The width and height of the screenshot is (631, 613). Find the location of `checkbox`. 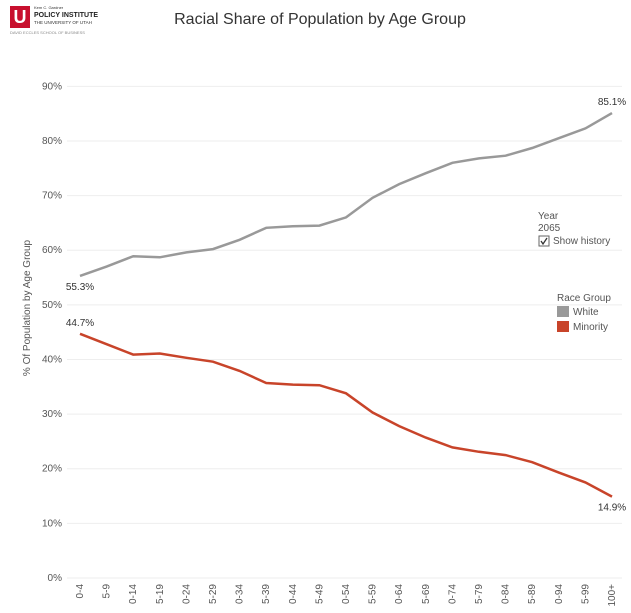

checkbox is located at coordinates (544, 241).